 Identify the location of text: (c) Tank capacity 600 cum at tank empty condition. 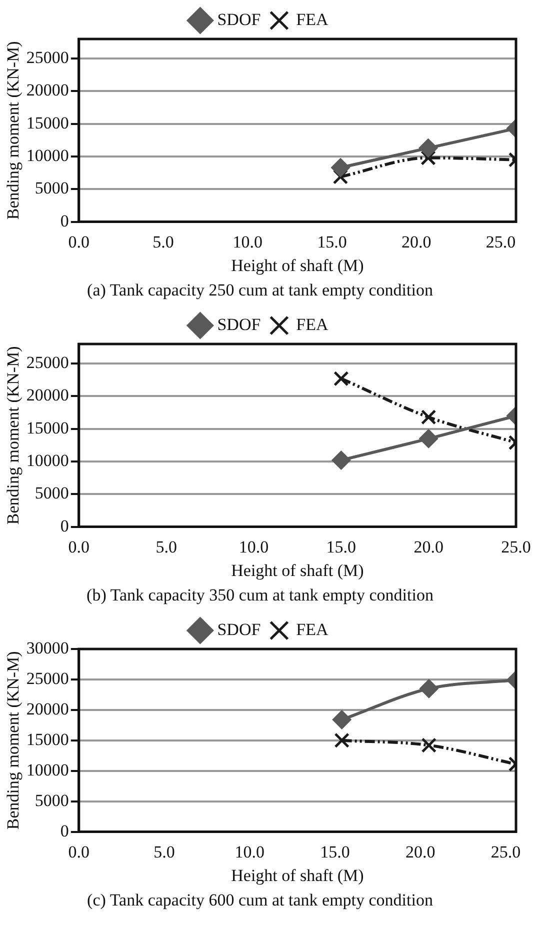
(260, 900).